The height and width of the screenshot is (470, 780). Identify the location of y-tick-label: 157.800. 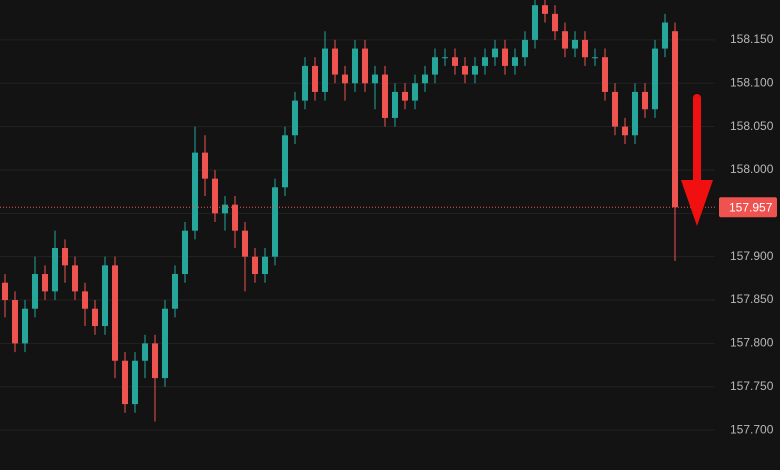
(752, 343).